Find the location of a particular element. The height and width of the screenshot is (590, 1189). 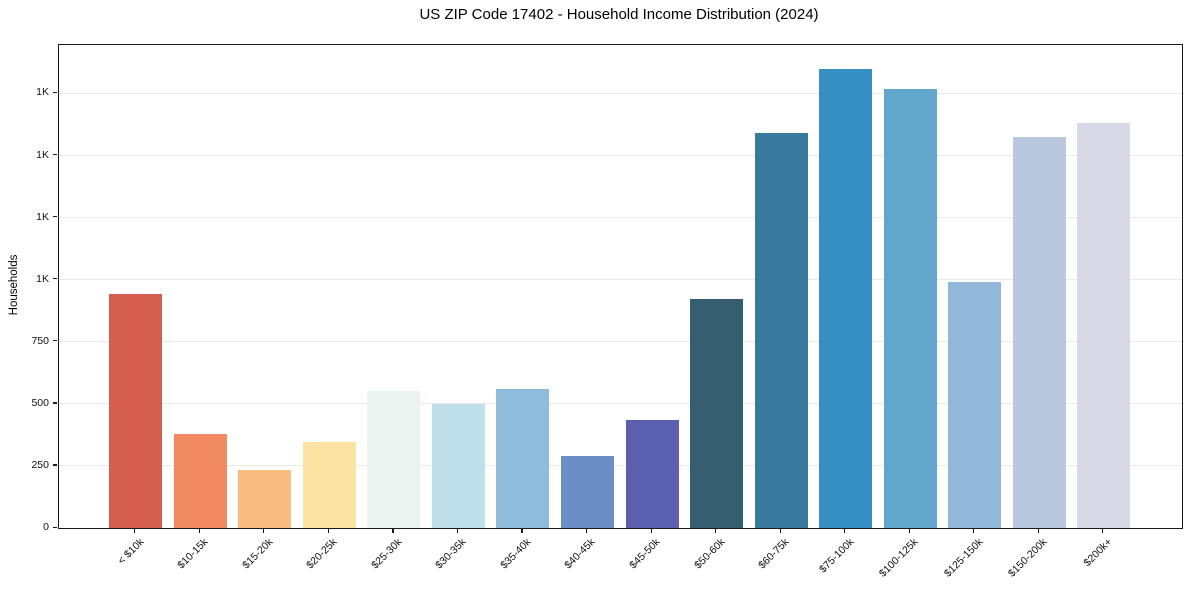

bar-200k is located at coordinates (1104, 325).